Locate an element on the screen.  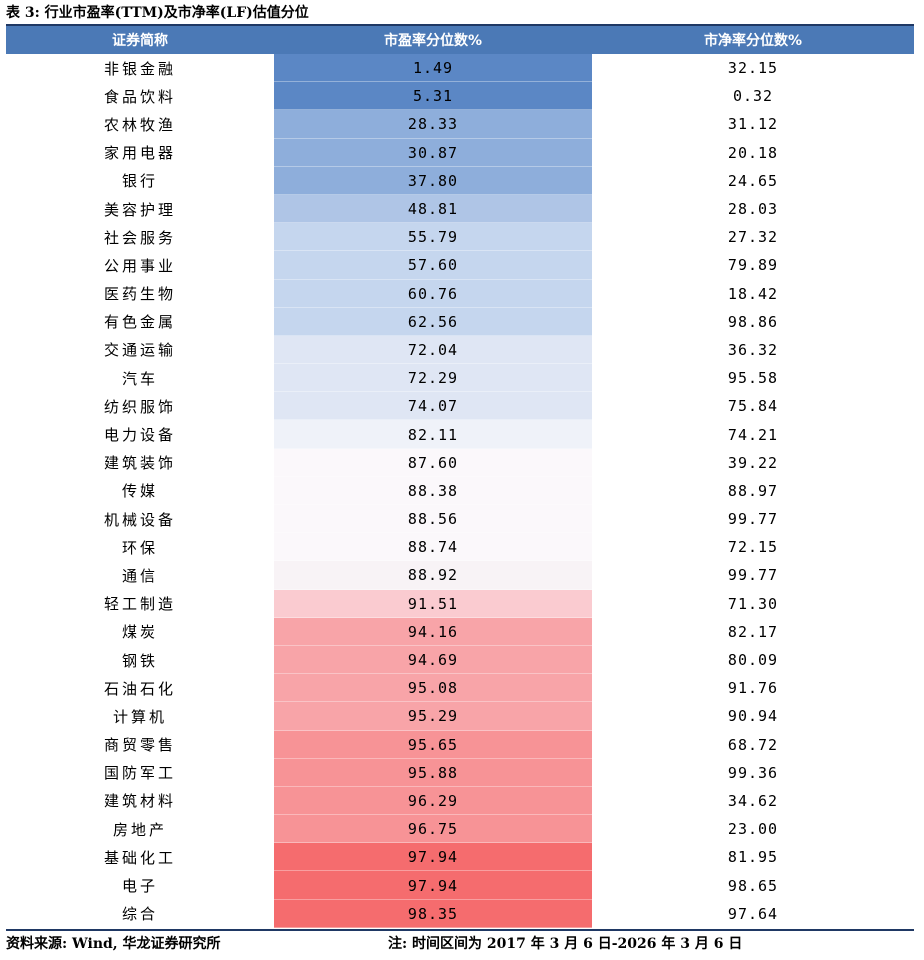
source-note: 资料来源: Wind, 华龙证券研究所 is located at coordinates (113, 944).